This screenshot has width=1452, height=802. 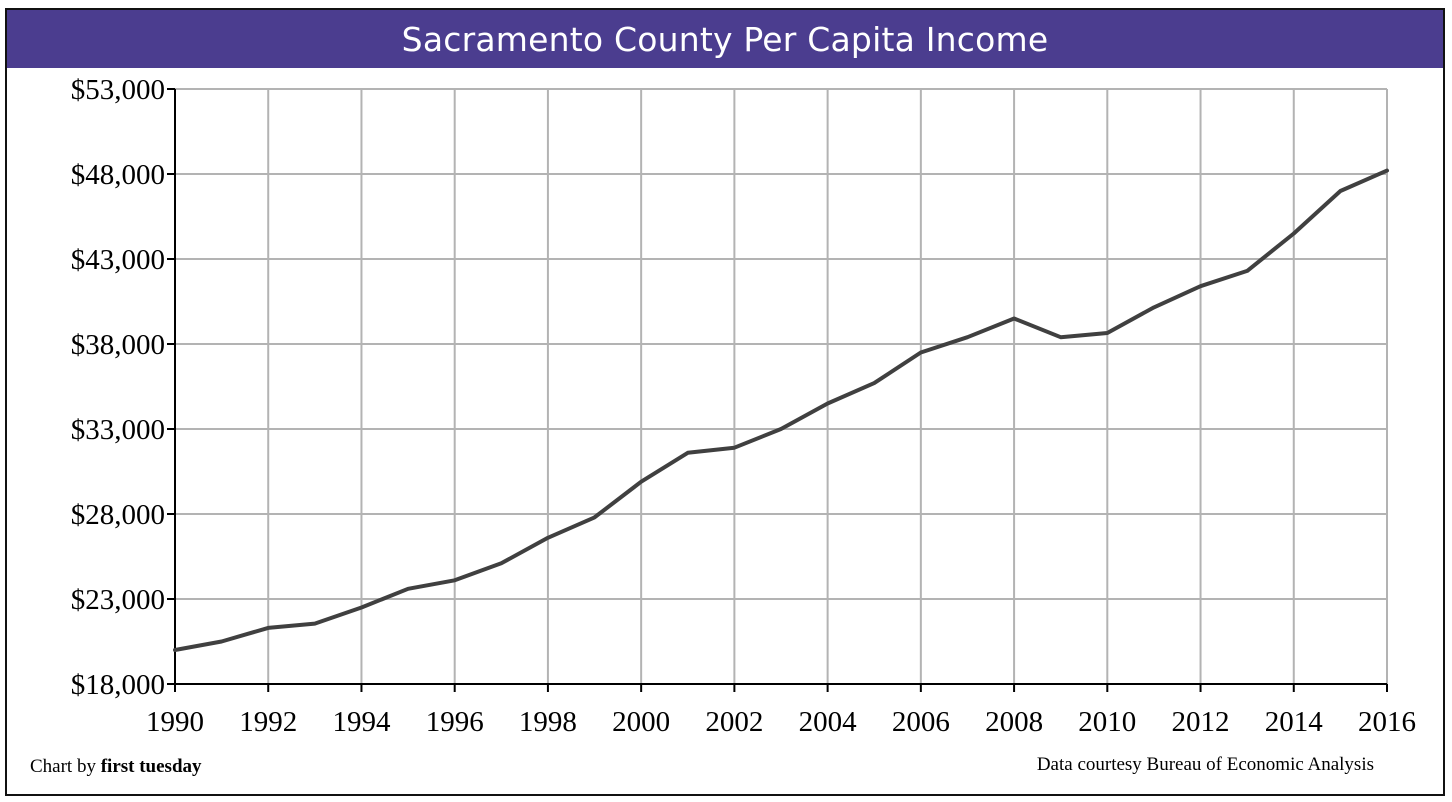 What do you see at coordinates (118, 90) in the screenshot?
I see `y-tick-label: $53,000` at bounding box center [118, 90].